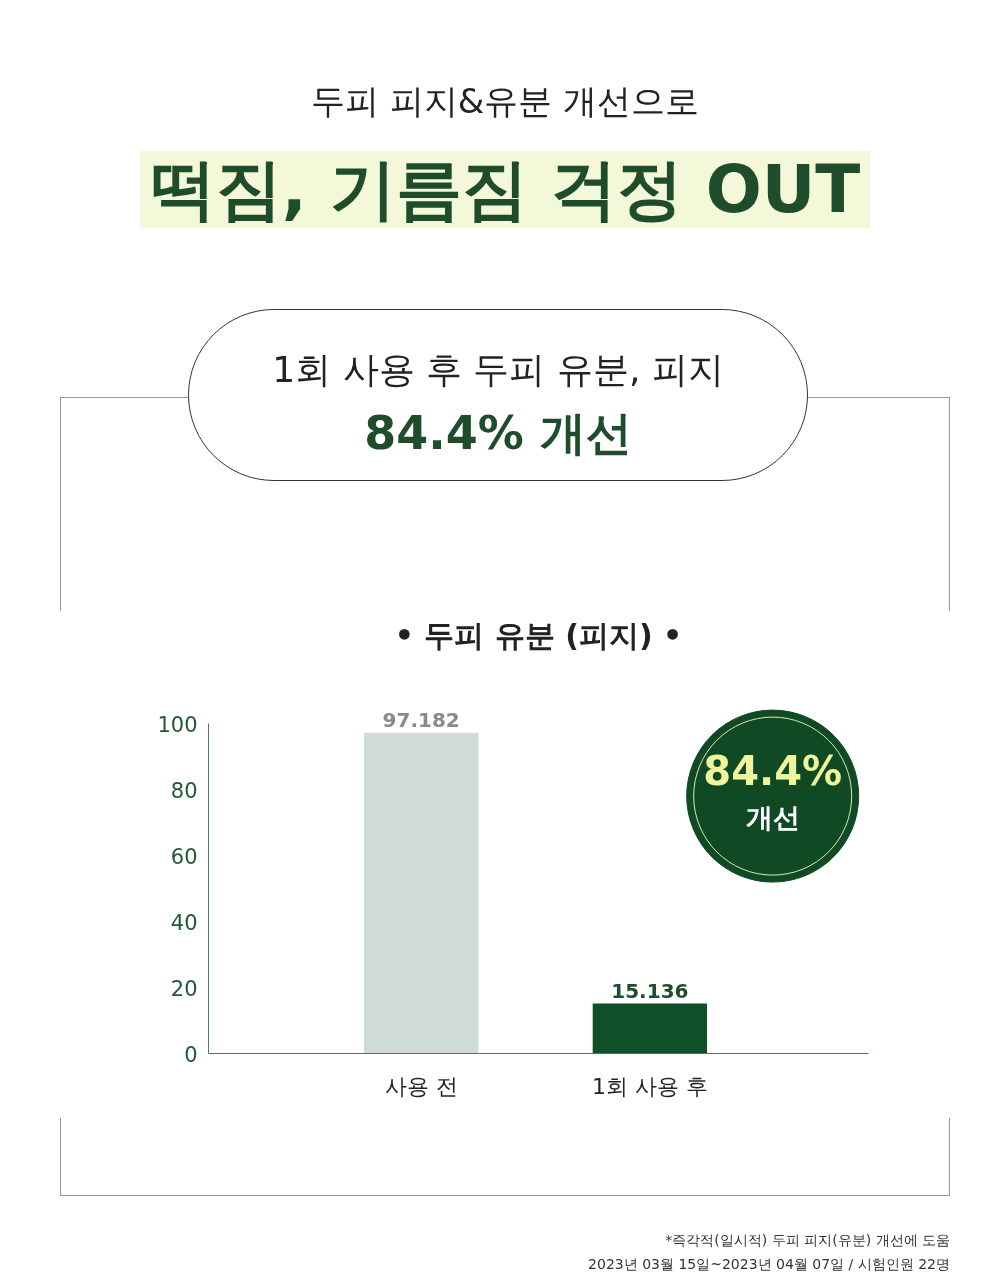 The width and height of the screenshot is (1000, 1280). I want to click on text: *즉각적(일시적) 두피 피지(유분) 개선에 도움, so click(807, 1240).